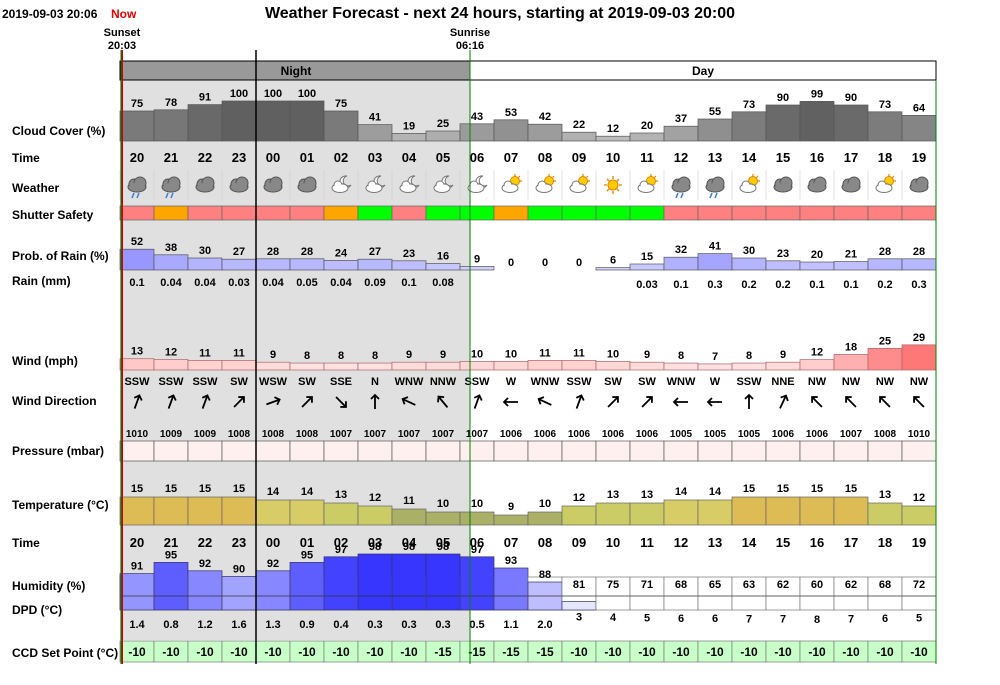 The height and width of the screenshot is (685, 1000). I want to click on label-time-2: Time, so click(26, 543).